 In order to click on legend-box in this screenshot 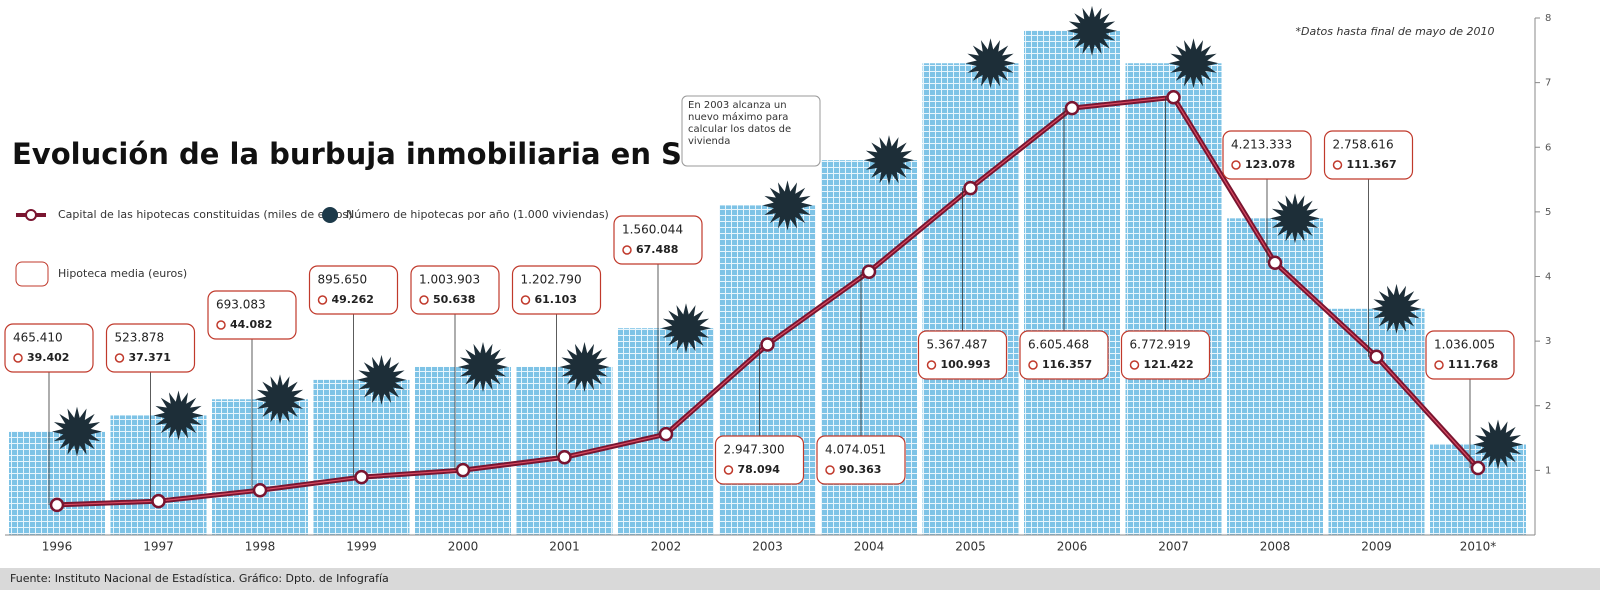, I will do `click(32, 274)`.